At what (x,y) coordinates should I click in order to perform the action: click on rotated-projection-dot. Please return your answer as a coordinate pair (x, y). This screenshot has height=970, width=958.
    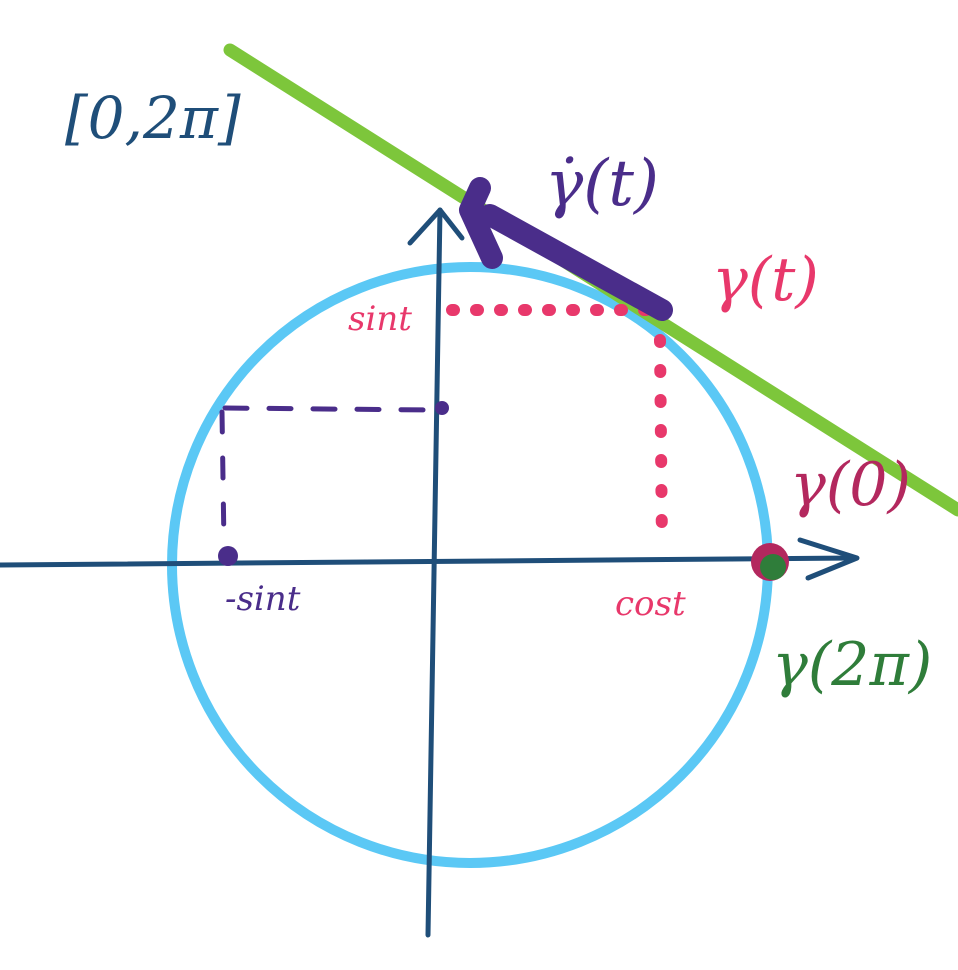
    Looking at the image, I should click on (442, 408).